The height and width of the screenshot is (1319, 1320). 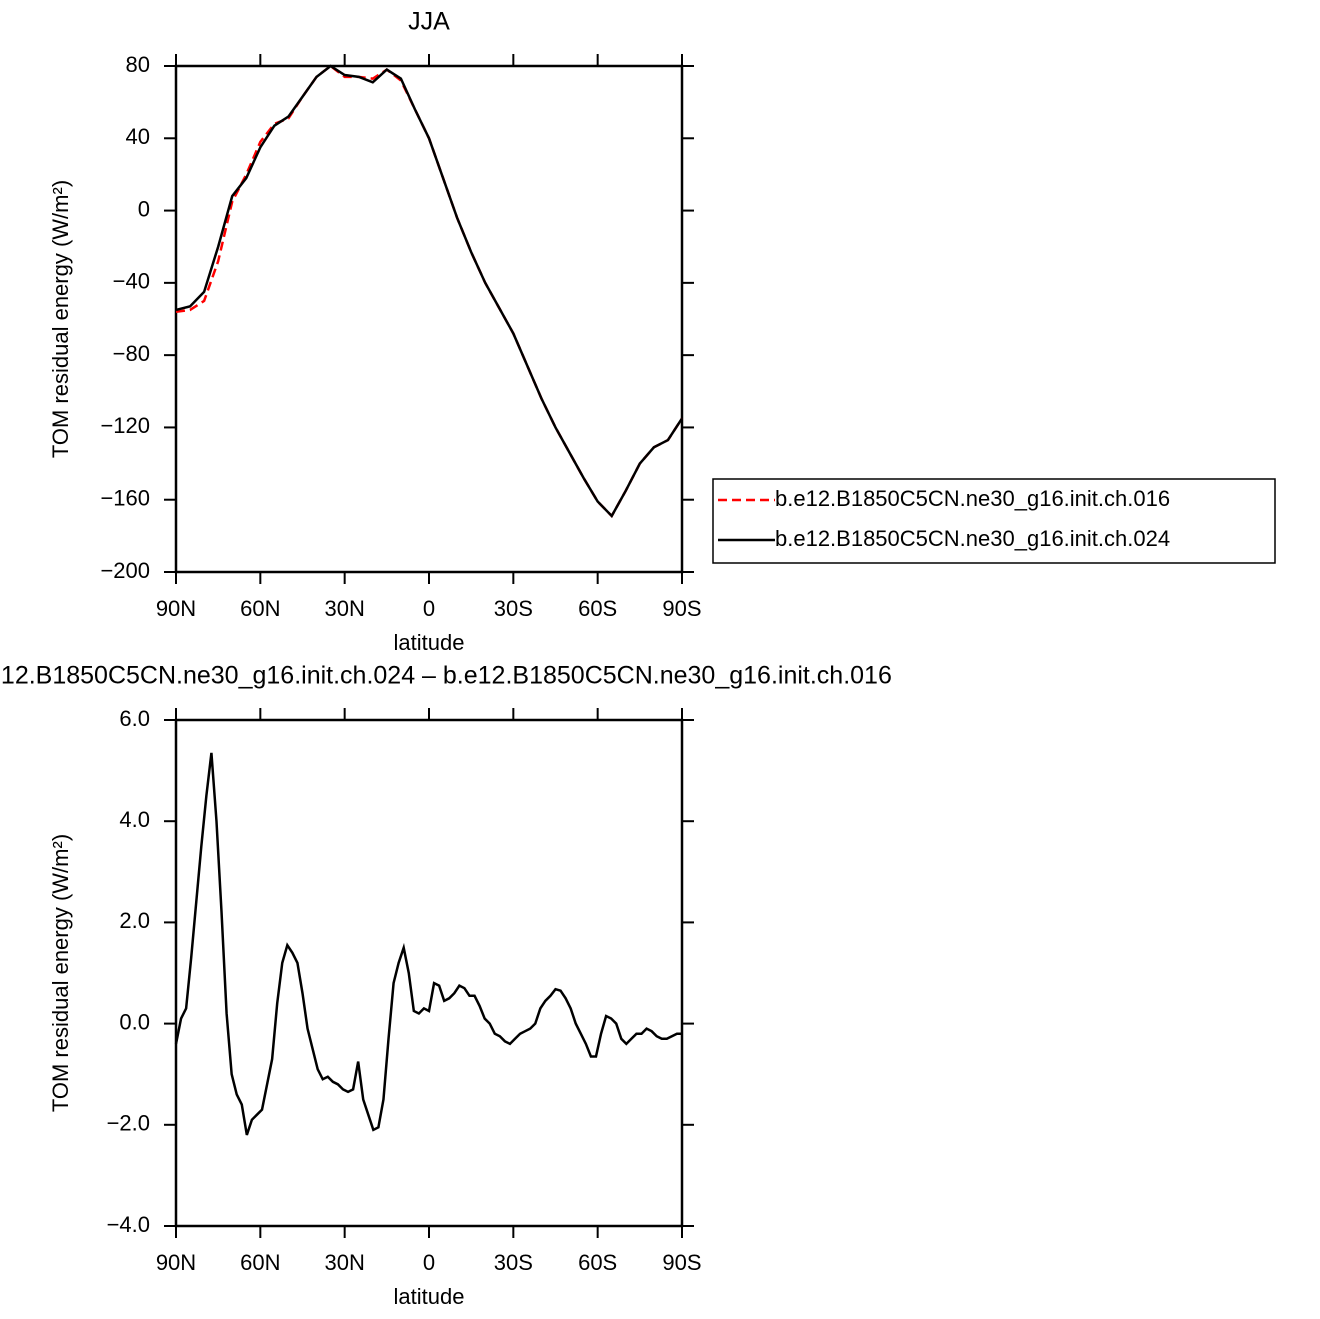 I want to click on y-tick-label: −80, so click(x=131, y=353).